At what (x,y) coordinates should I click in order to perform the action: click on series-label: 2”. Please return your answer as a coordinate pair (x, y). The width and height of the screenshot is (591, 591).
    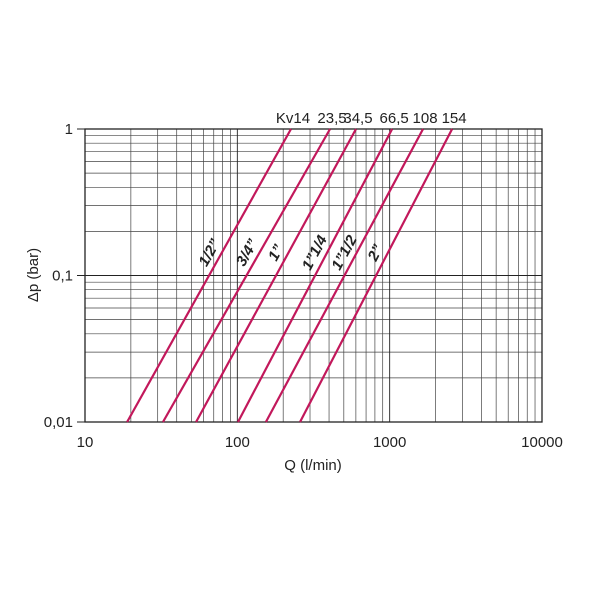
    Looking at the image, I should click on (375, 253).